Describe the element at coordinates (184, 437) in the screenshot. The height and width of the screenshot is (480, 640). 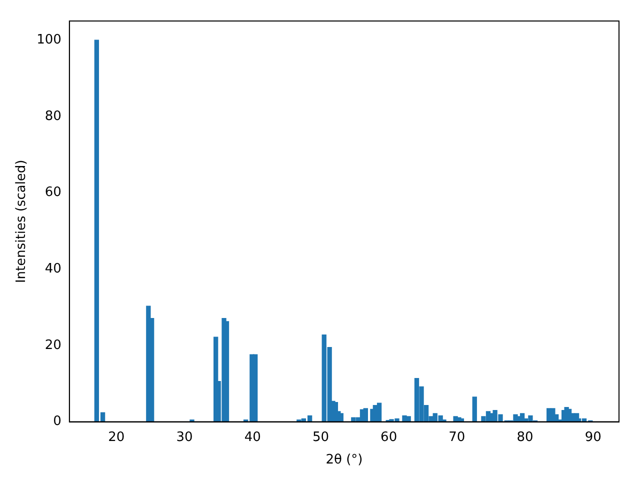
I see `x-tick-label: 30` at that location.